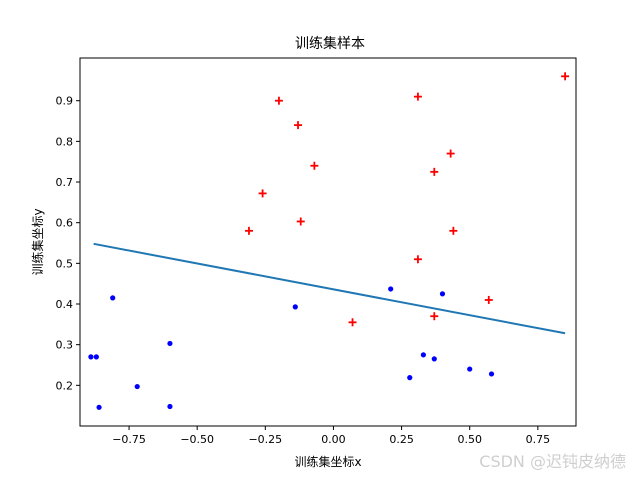 This screenshot has width=640, height=480. Describe the element at coordinates (129, 439) in the screenshot. I see `x-tick-label: −0.75` at that location.